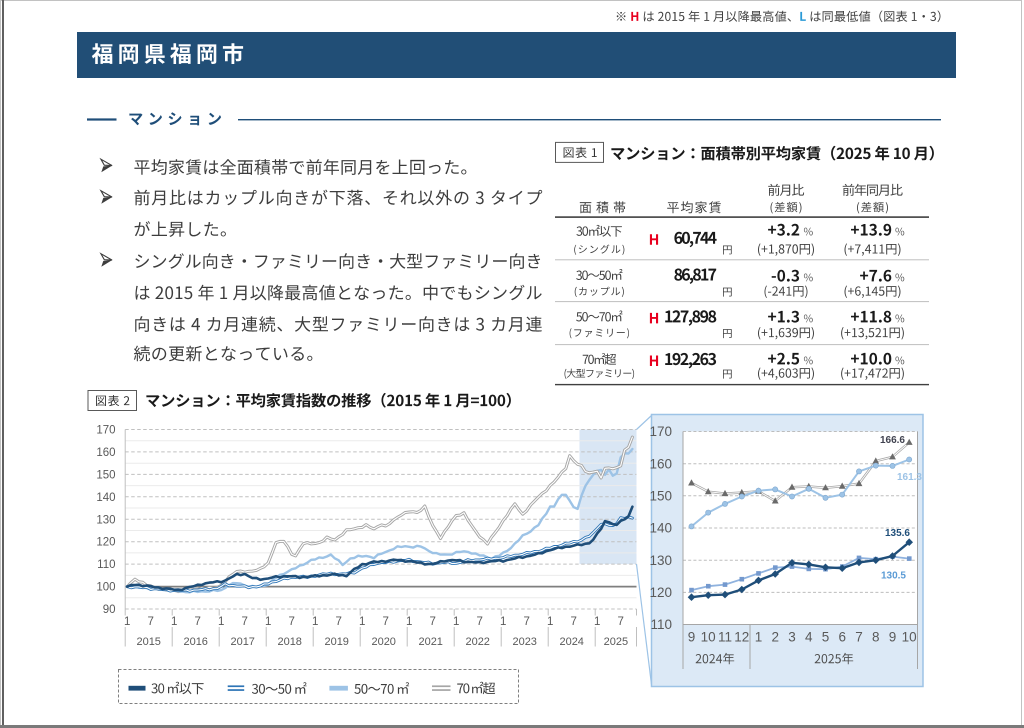 The image size is (1024, 728). Describe the element at coordinates (893, 576) in the screenshot. I see `svg-text: 130.5` at that location.